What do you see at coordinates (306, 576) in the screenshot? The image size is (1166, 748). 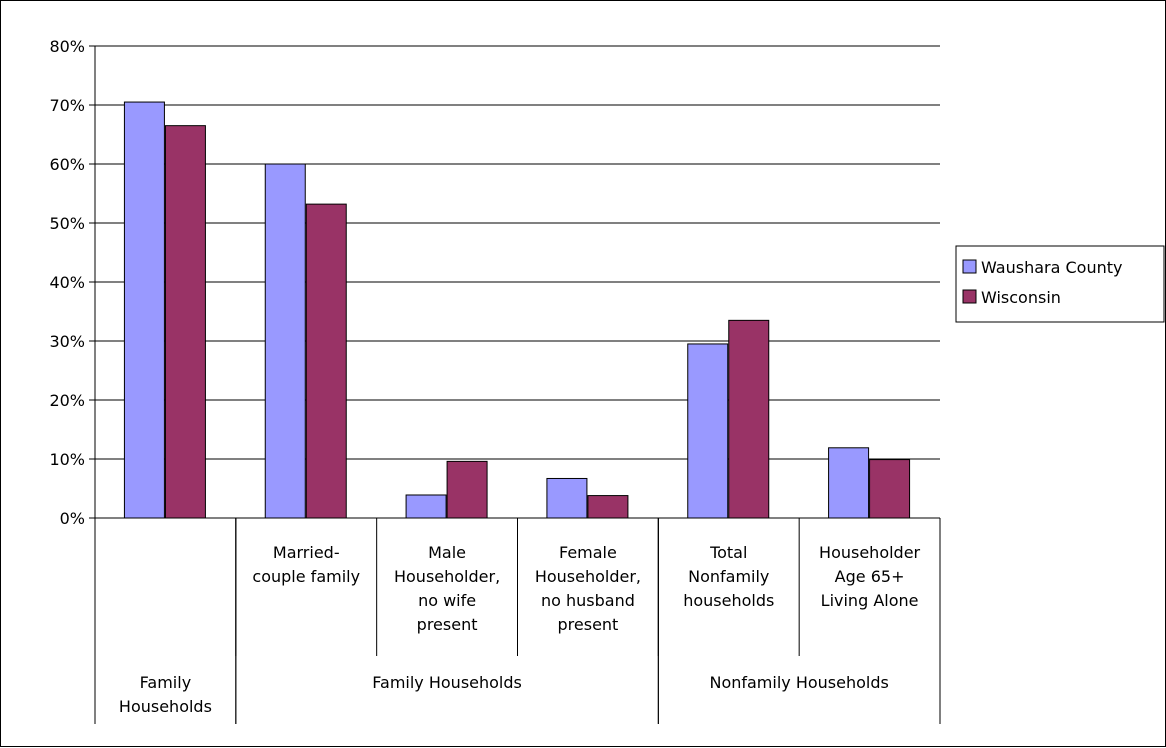 I see `category-label: couple family` at bounding box center [306, 576].